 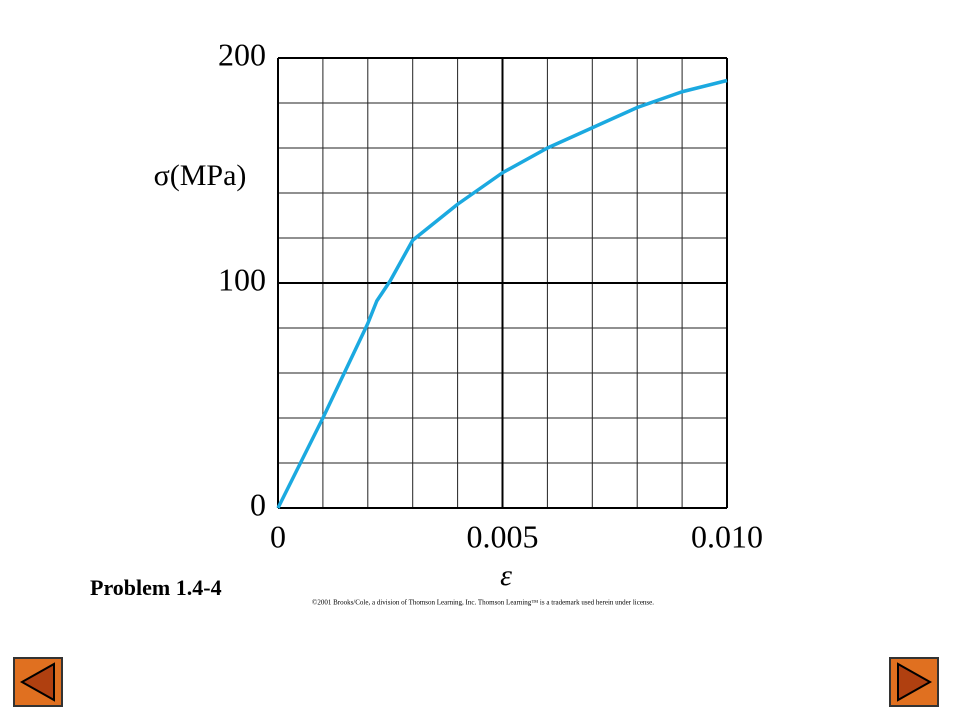 I want to click on prev-button, so click(x=38, y=682).